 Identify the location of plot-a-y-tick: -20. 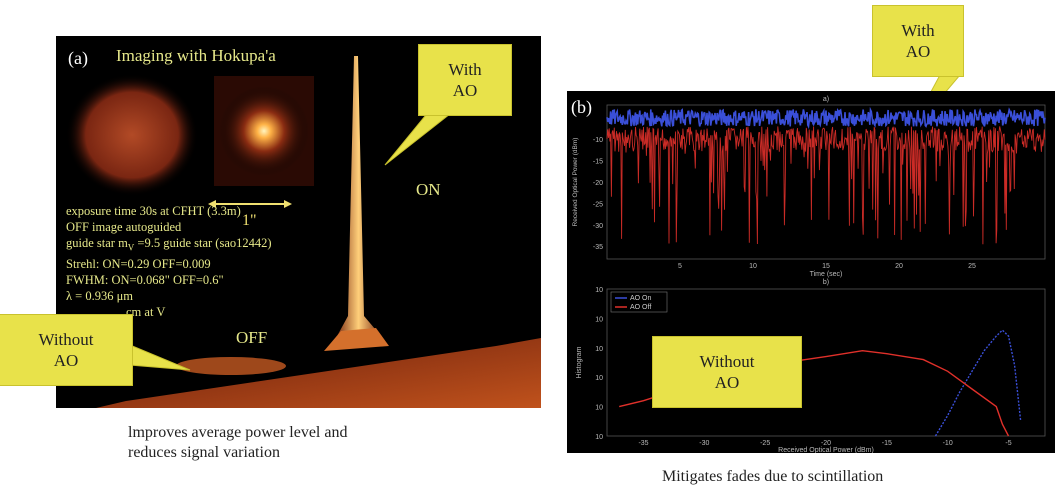
(598, 183).